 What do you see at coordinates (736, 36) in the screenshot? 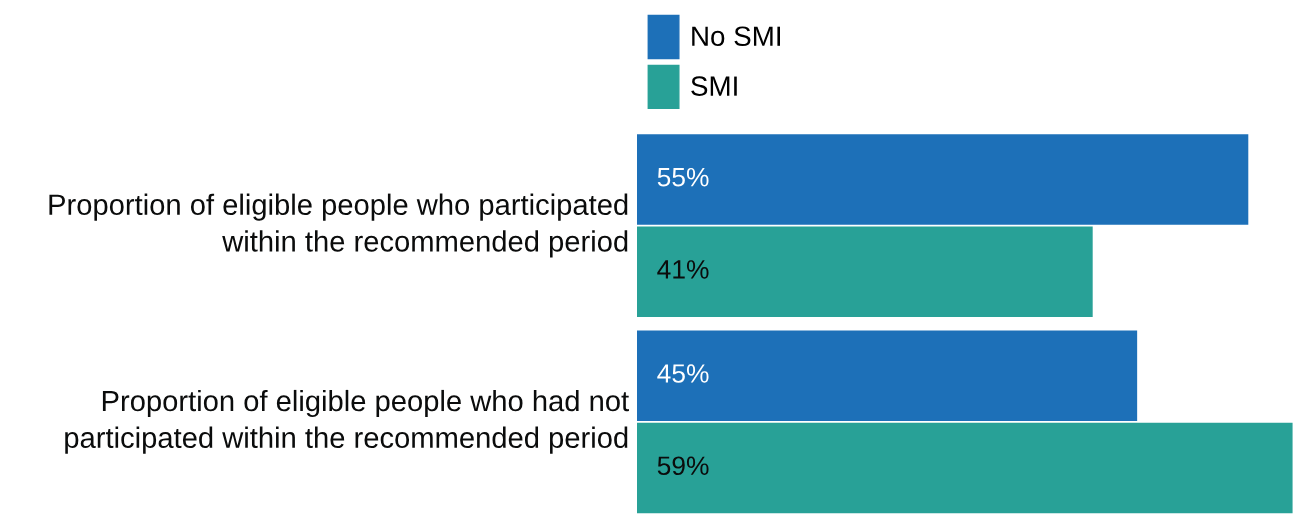
I see `legend-label: No SMI` at bounding box center [736, 36].